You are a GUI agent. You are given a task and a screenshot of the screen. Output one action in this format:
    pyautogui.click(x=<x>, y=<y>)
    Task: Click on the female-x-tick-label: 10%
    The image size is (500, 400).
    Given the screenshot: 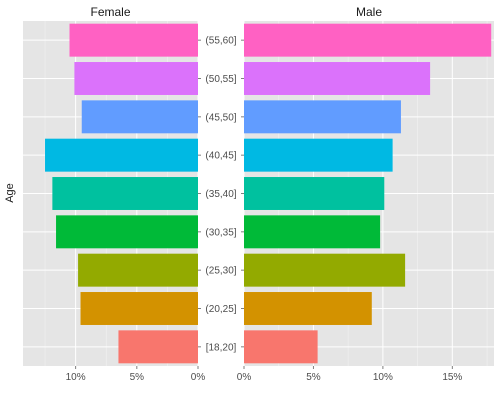 What is the action you would take?
    pyautogui.click(x=76, y=377)
    